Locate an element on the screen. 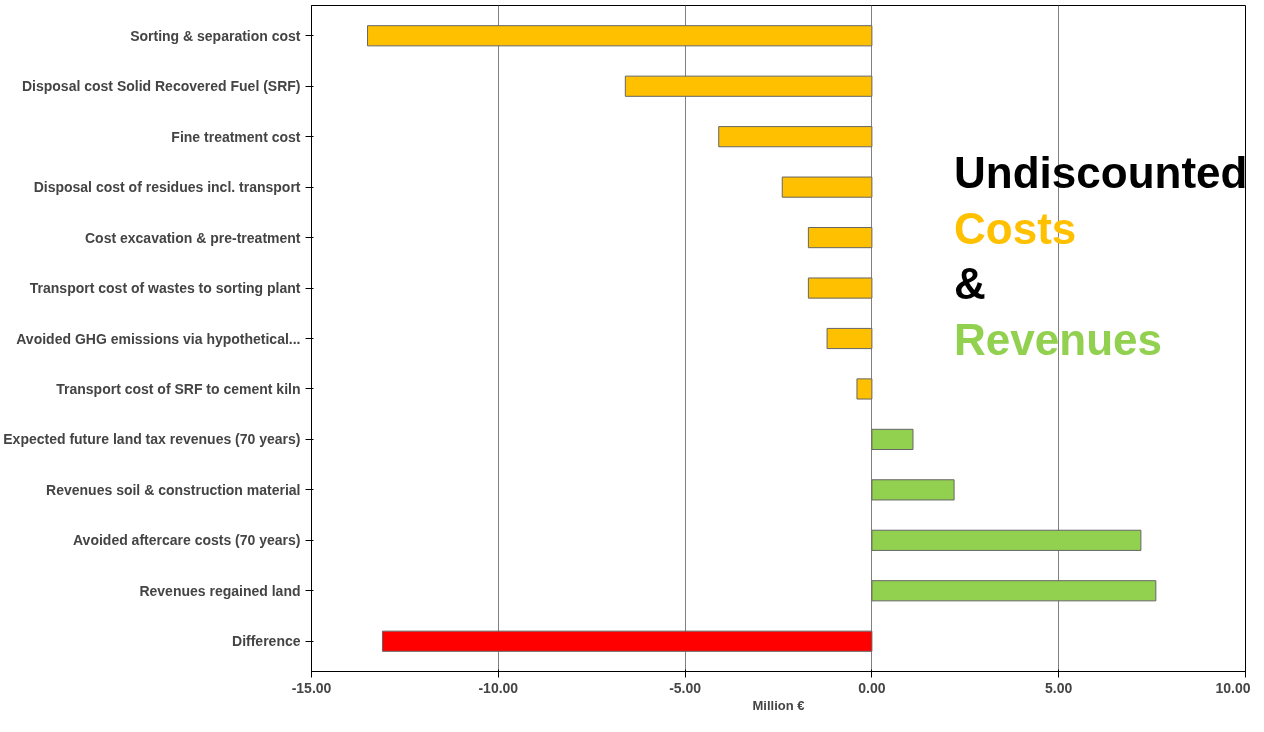  y-tick-label: Expected future land tax revenues (70 years) is located at coordinates (152, 439).